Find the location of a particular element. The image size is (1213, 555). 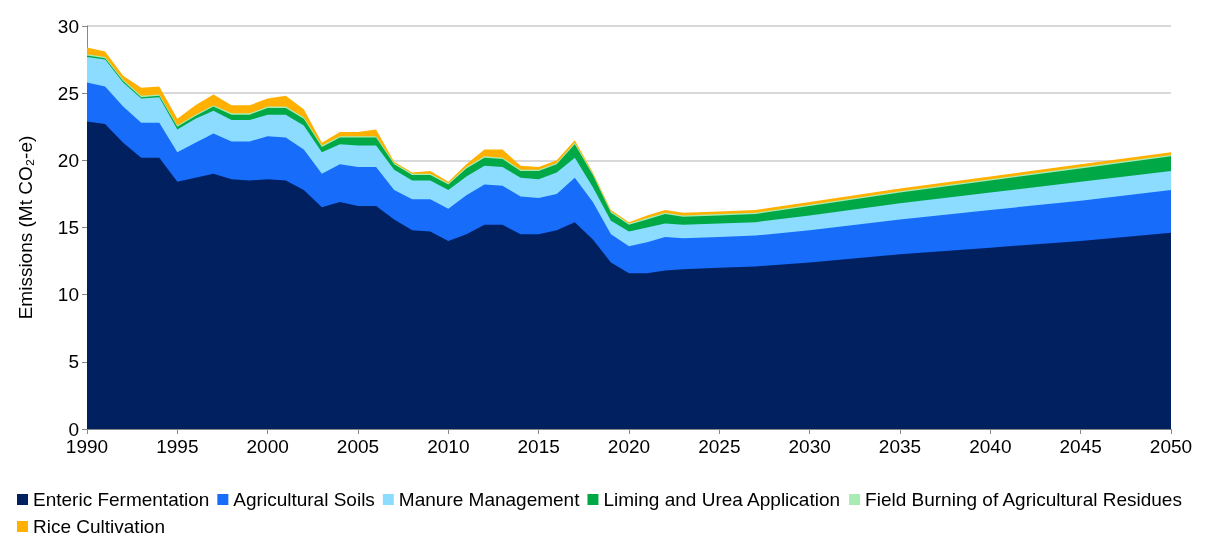

x-tick-label: 2045 is located at coordinates (1080, 446).